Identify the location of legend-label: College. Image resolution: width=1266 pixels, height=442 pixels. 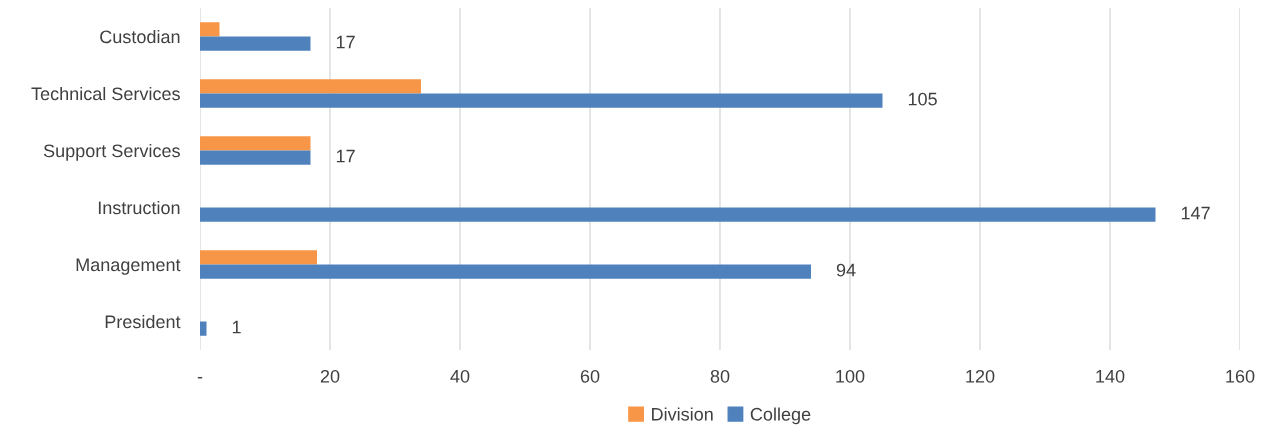
(780, 416).